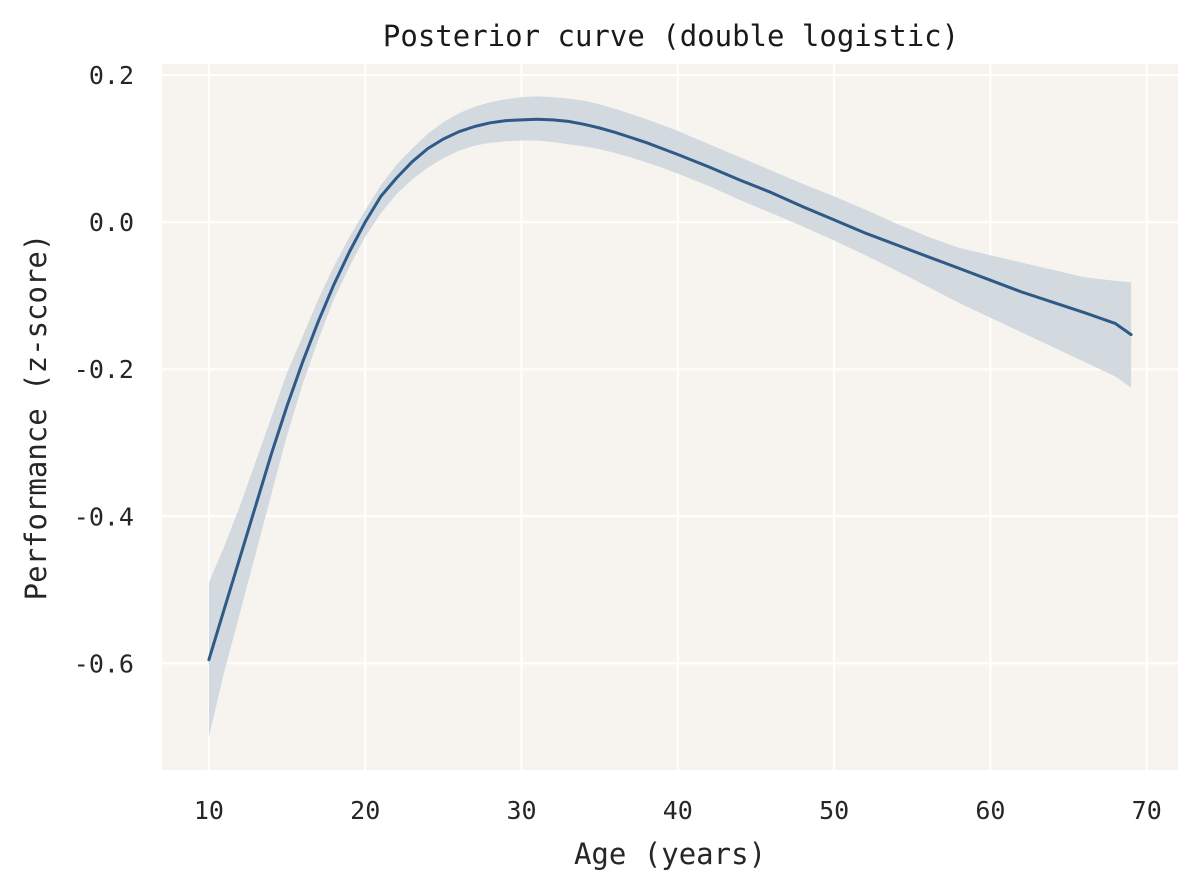  I want to click on y-tick-label: 0.2, so click(111, 75).